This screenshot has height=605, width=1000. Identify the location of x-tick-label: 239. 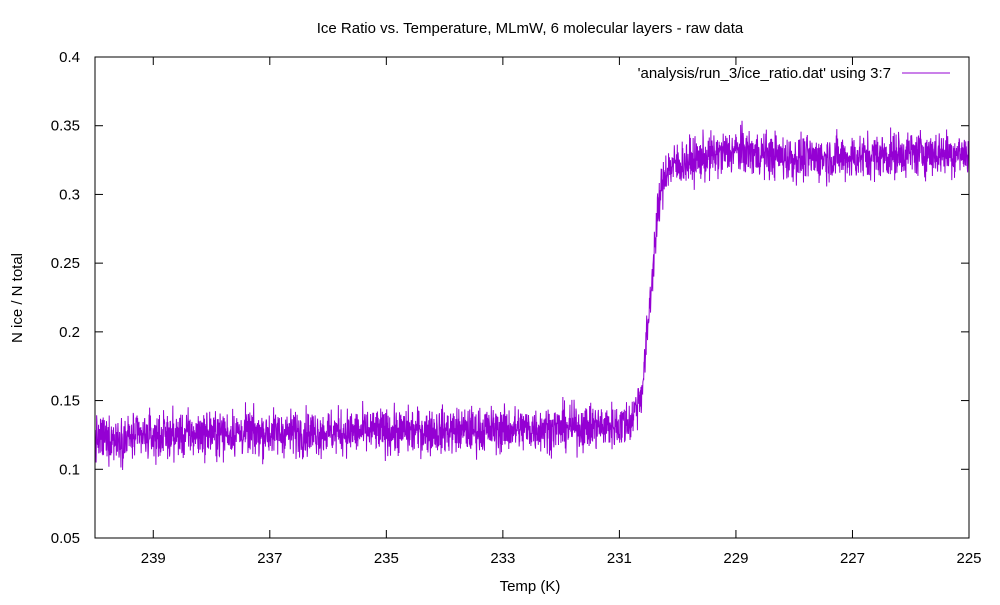
(153, 558).